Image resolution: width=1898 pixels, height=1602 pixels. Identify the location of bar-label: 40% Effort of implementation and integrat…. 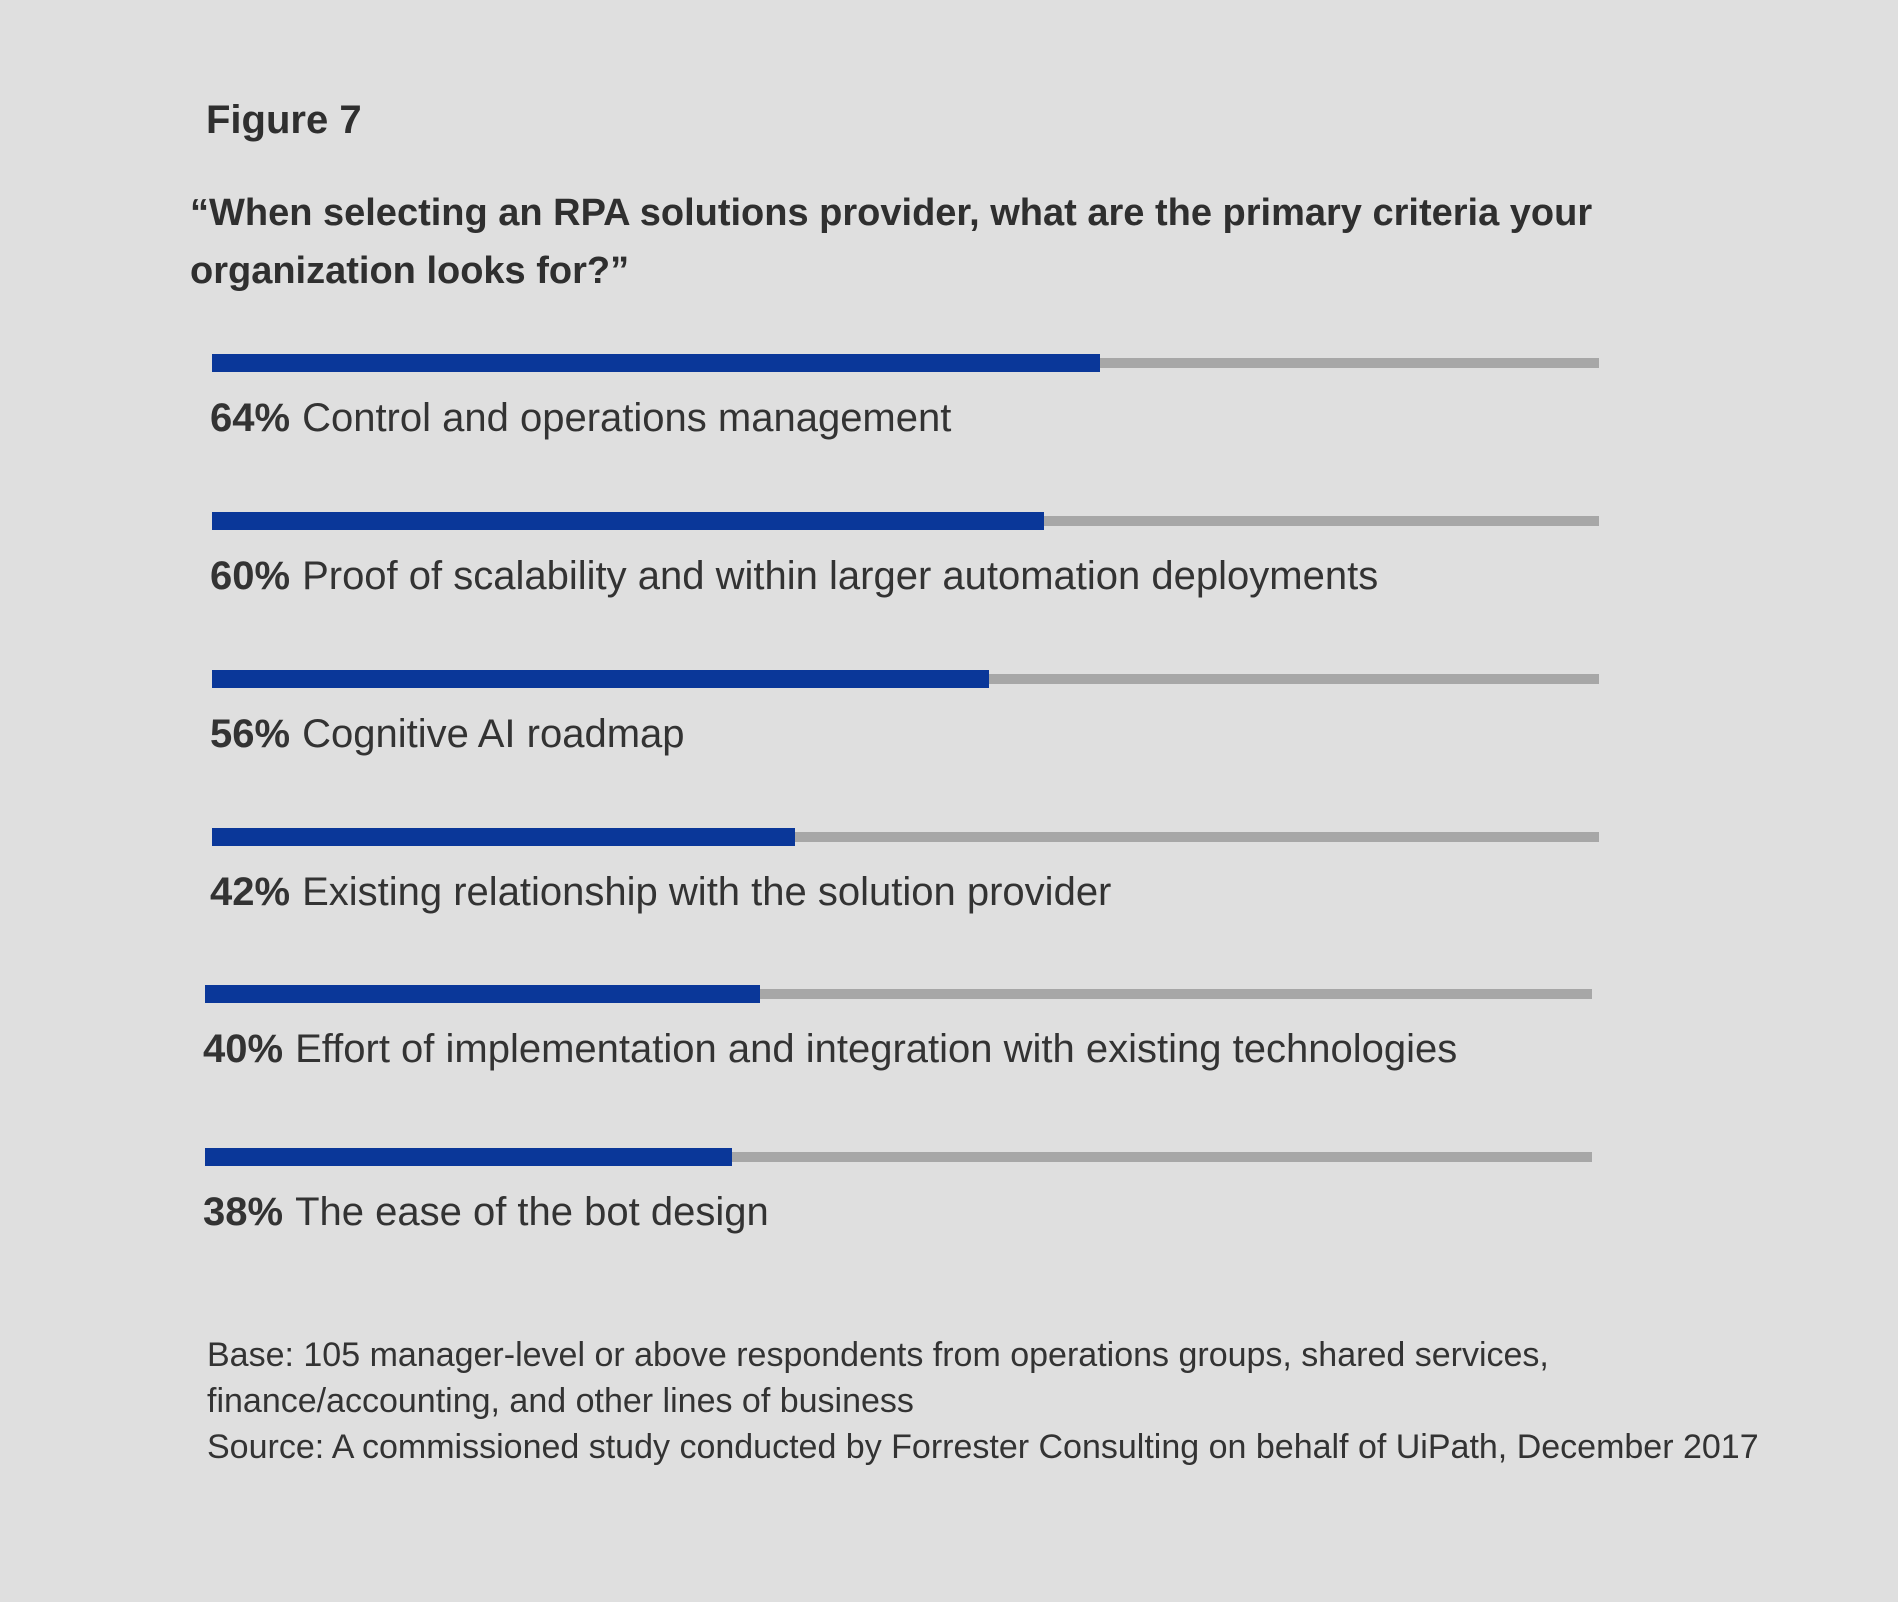
(830, 1049).